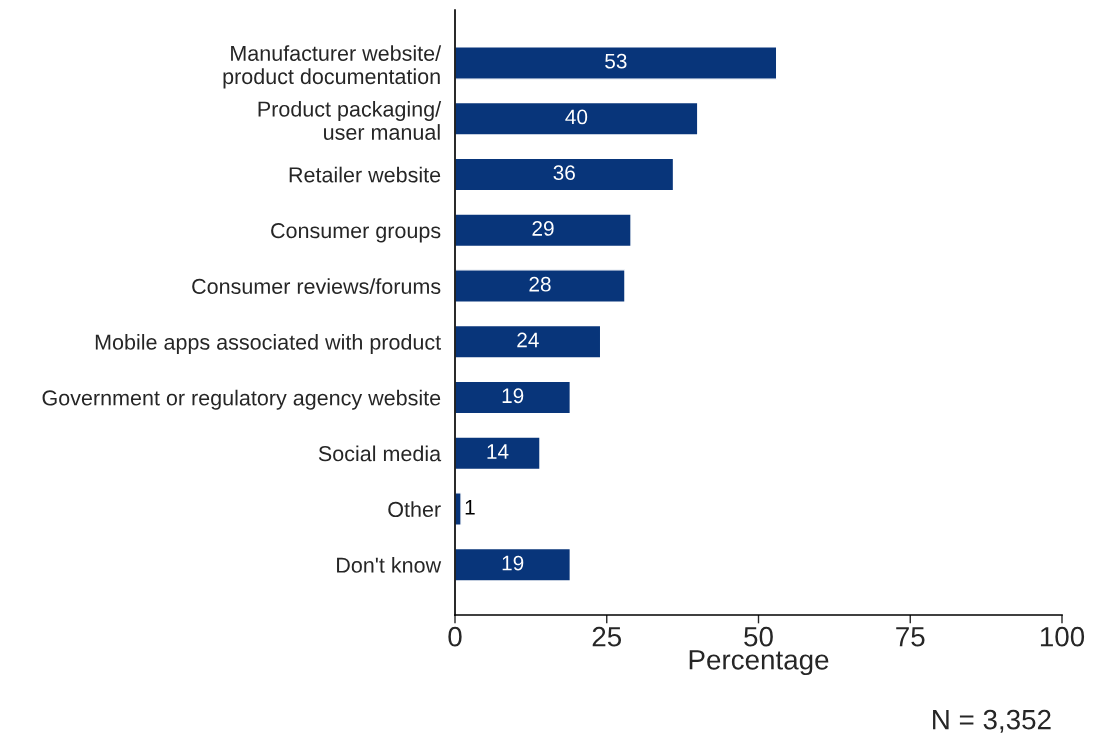 Image resolution: width=1093 pixels, height=738 pixels. I want to click on data-label: 36, so click(564, 173).